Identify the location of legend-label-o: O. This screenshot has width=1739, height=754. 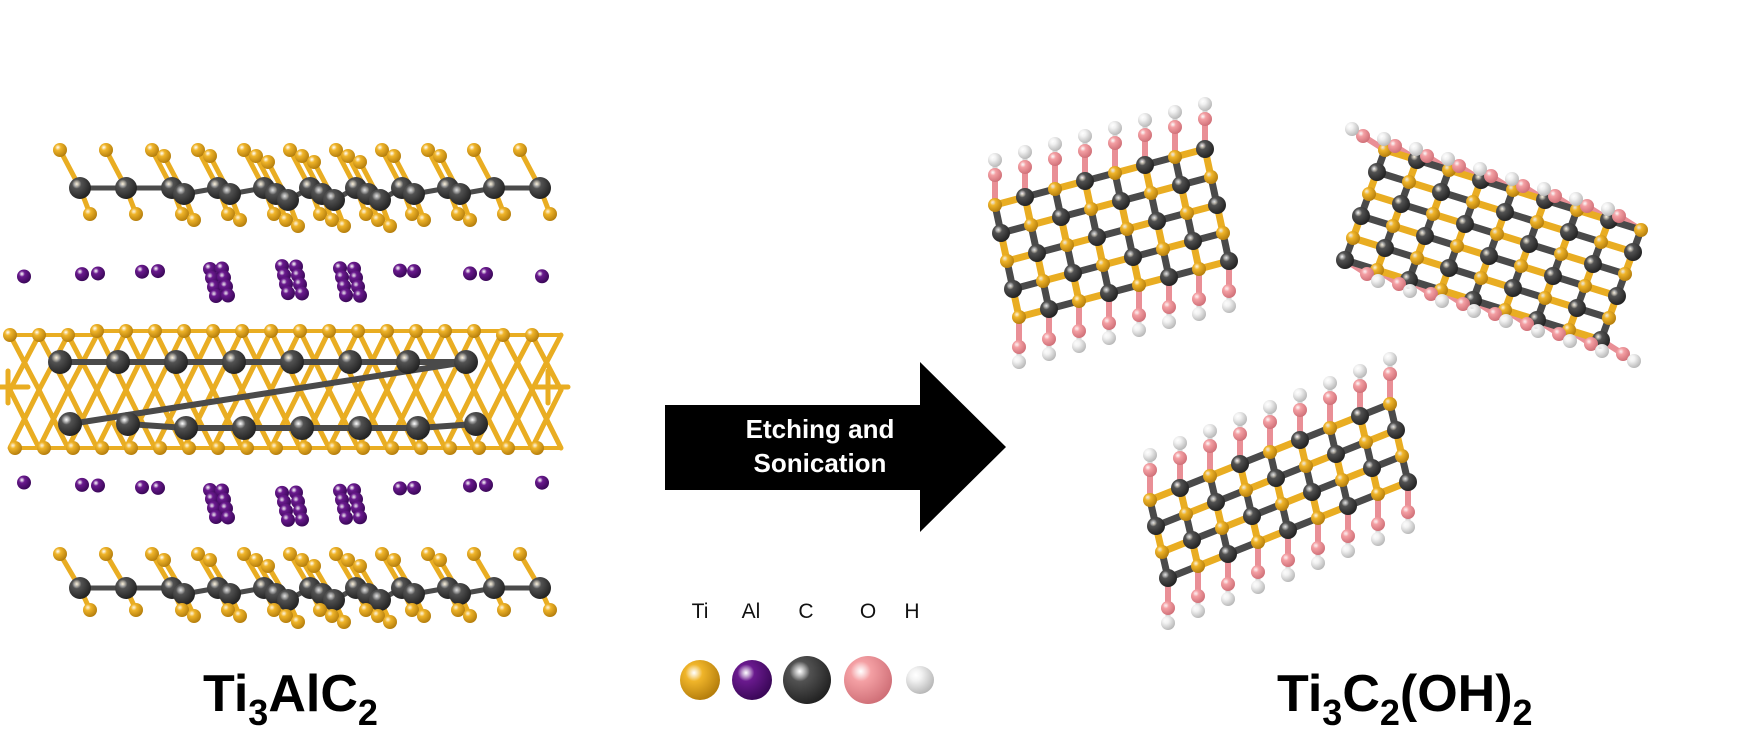
(868, 611).